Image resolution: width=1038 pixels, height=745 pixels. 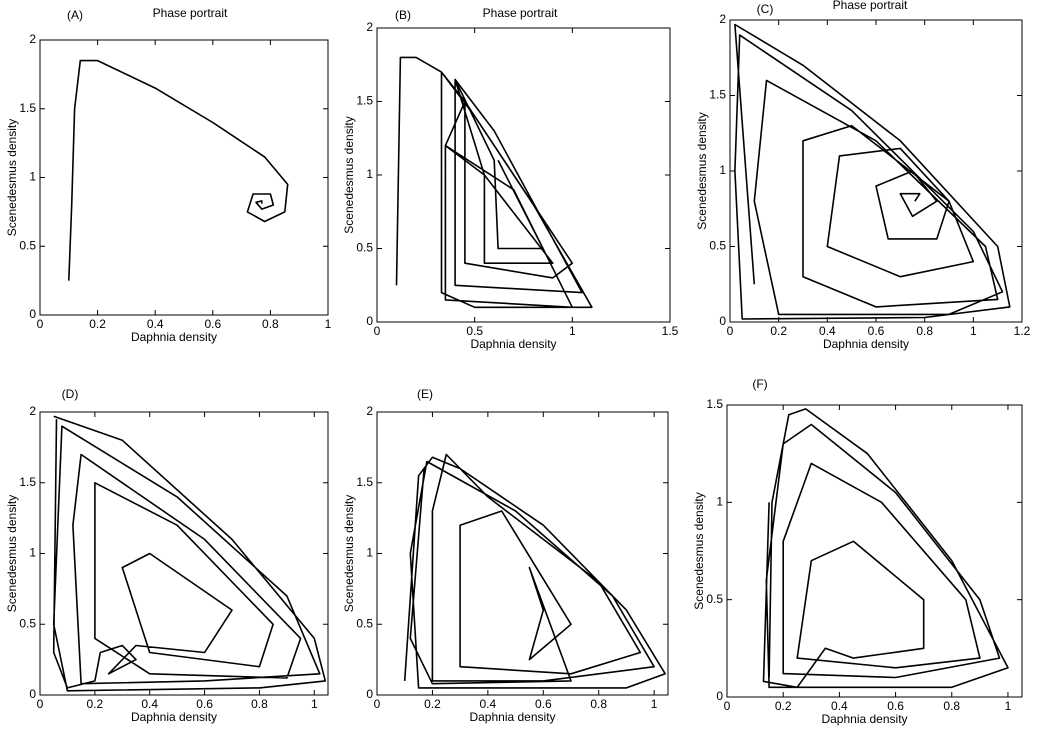 What do you see at coordinates (425, 394) in the screenshot?
I see `panel-label: (E)` at bounding box center [425, 394].